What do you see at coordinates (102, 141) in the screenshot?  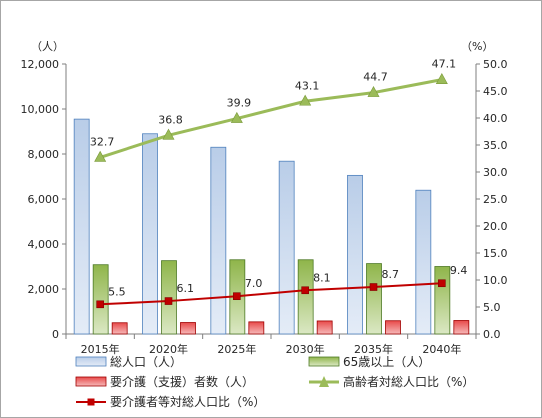 I see `data-label-elderly-ratio: 32.7` at bounding box center [102, 141].